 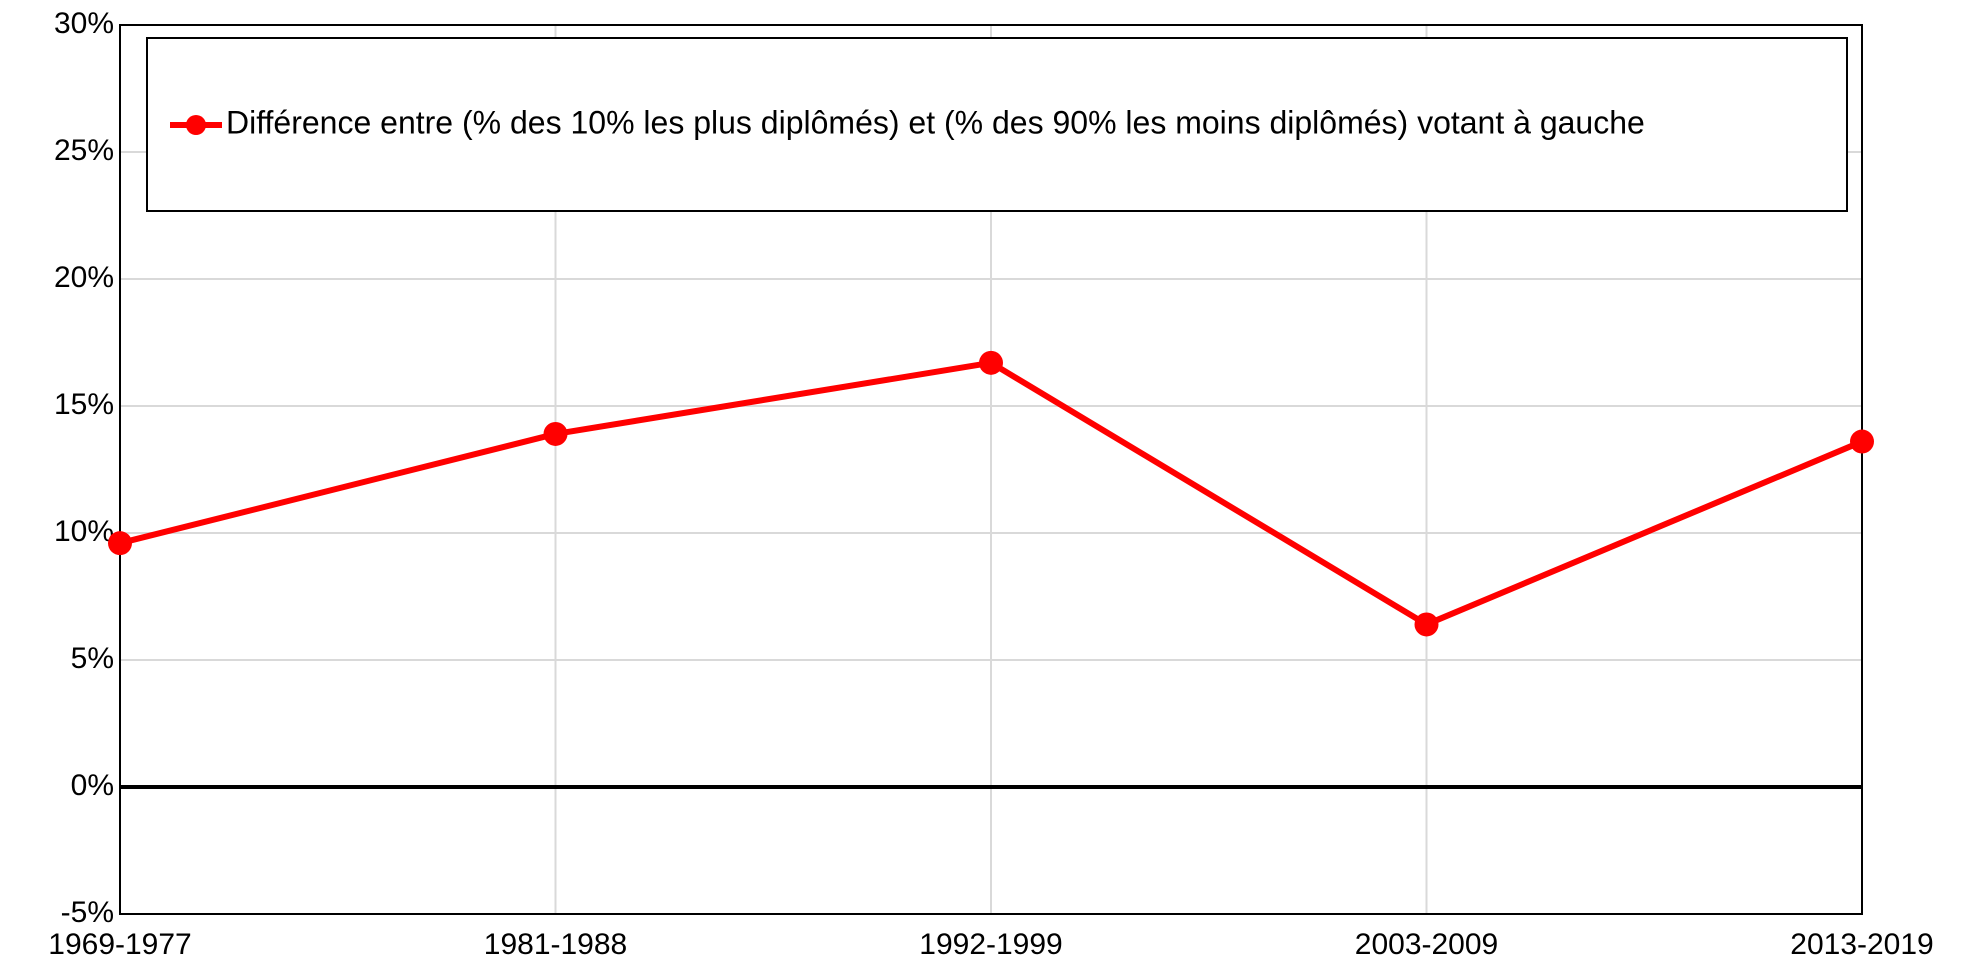 What do you see at coordinates (84, 404) in the screenshot?
I see `y-tick-label: 15%` at bounding box center [84, 404].